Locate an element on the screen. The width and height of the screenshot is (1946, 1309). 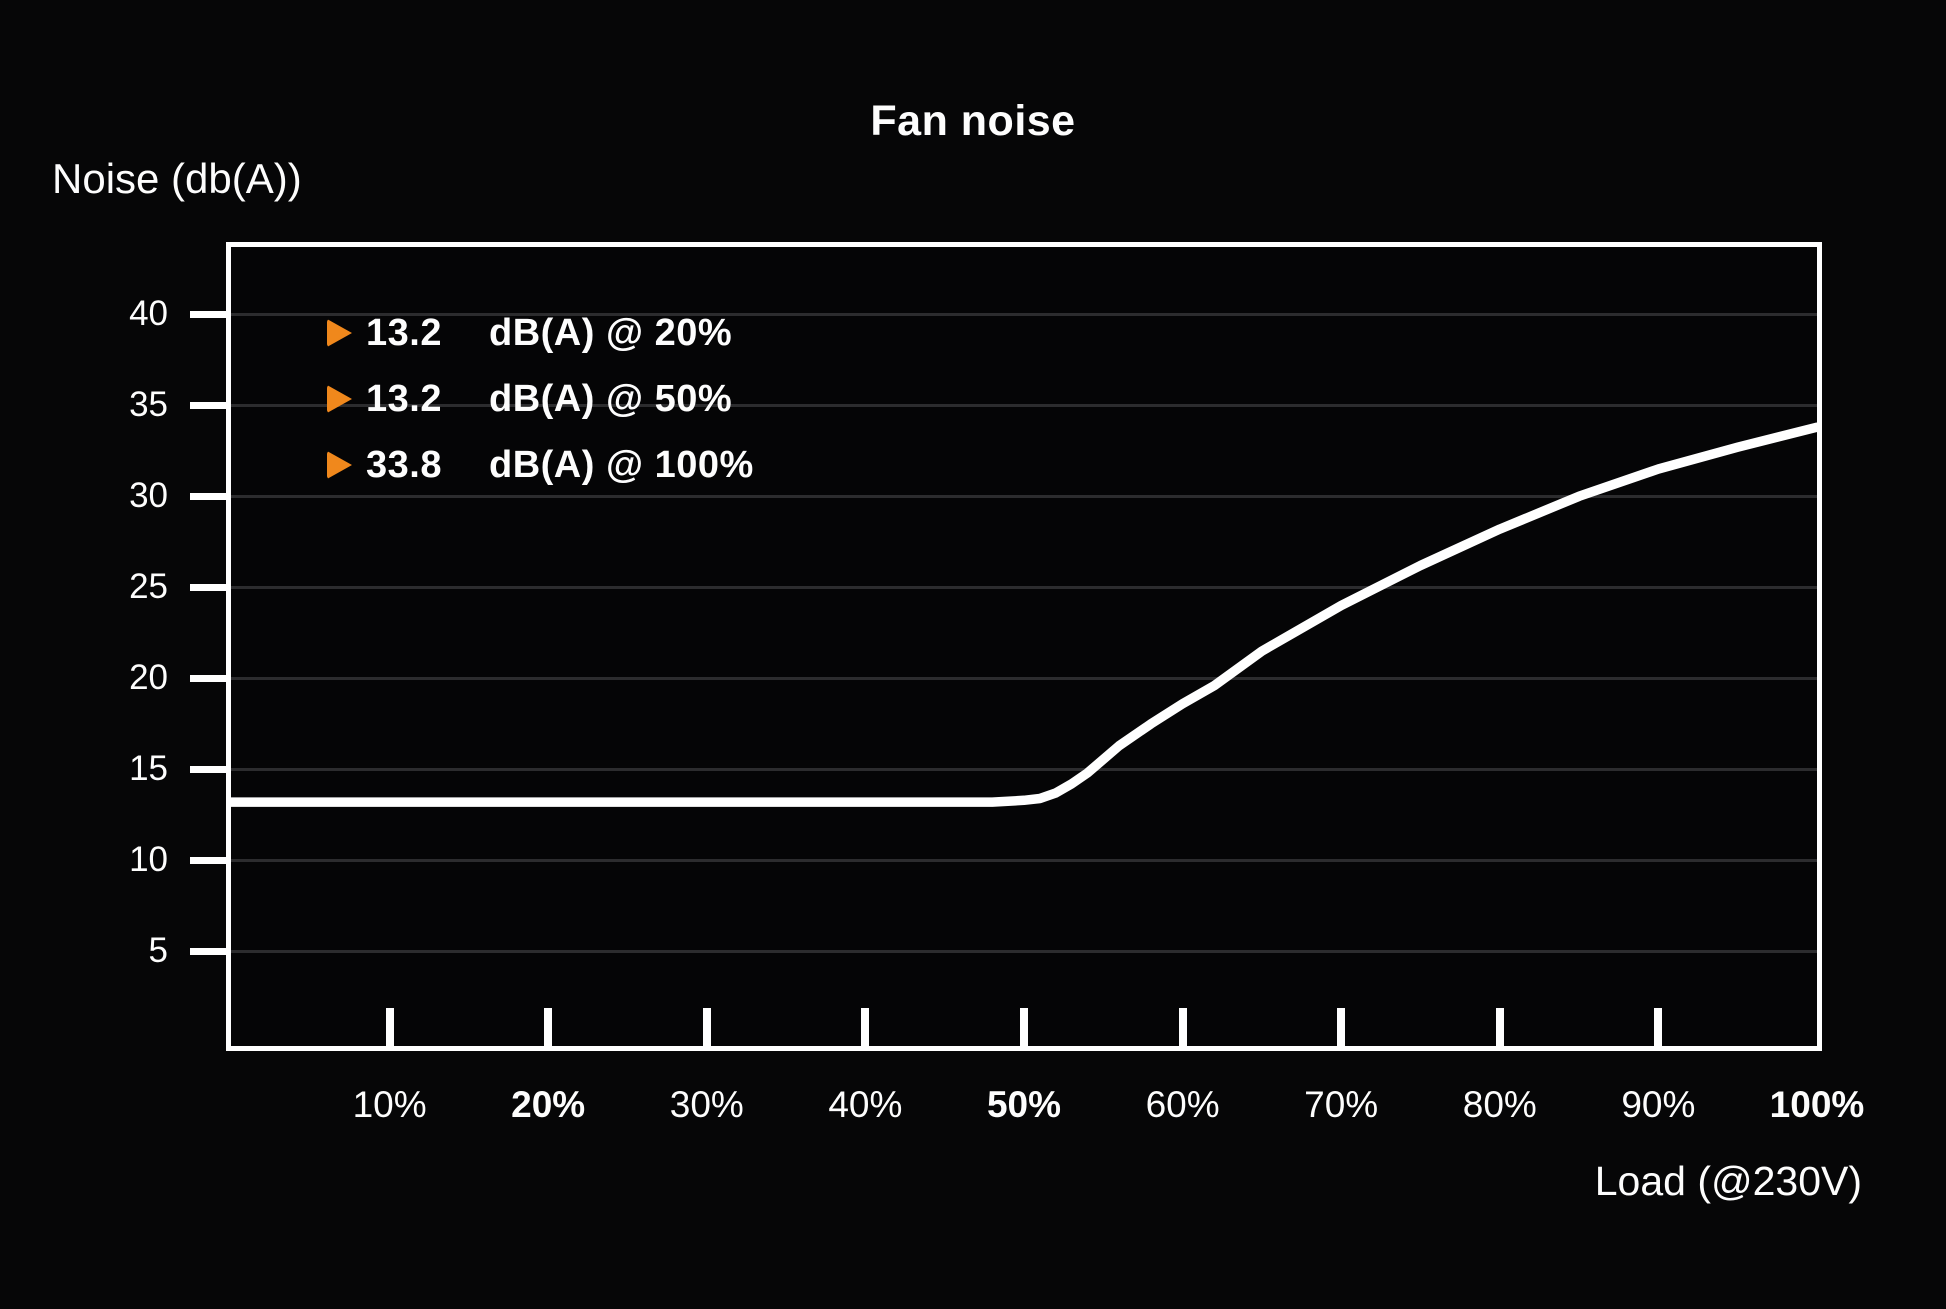
y-tick-label: 25 is located at coordinates (148, 587).